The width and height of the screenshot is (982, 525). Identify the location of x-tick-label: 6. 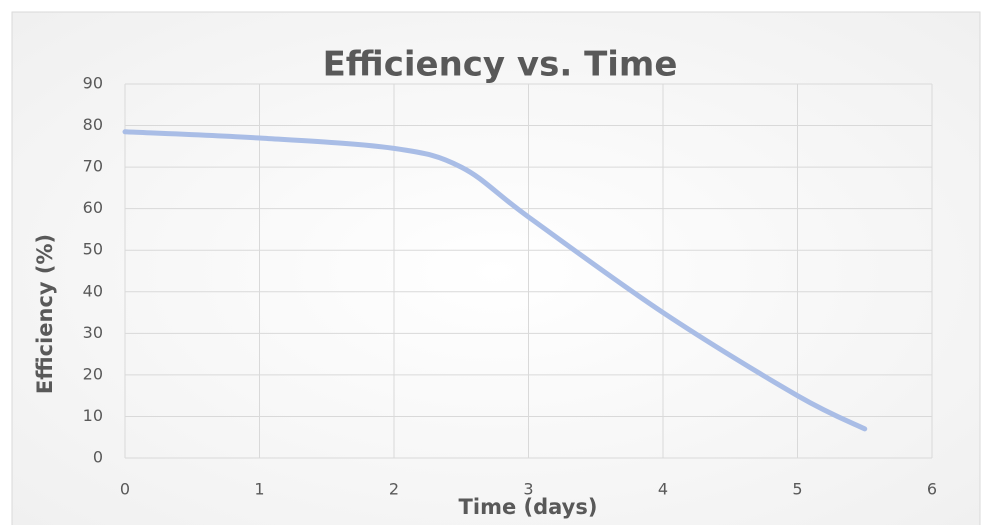
(932, 489).